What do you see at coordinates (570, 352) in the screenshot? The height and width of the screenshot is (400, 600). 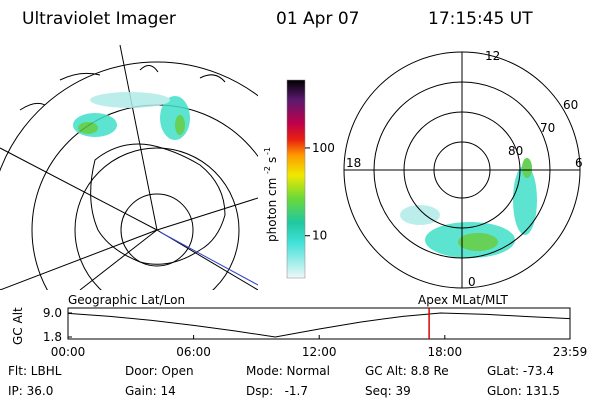 I see `x-tick-label: 23:59` at bounding box center [570, 352].